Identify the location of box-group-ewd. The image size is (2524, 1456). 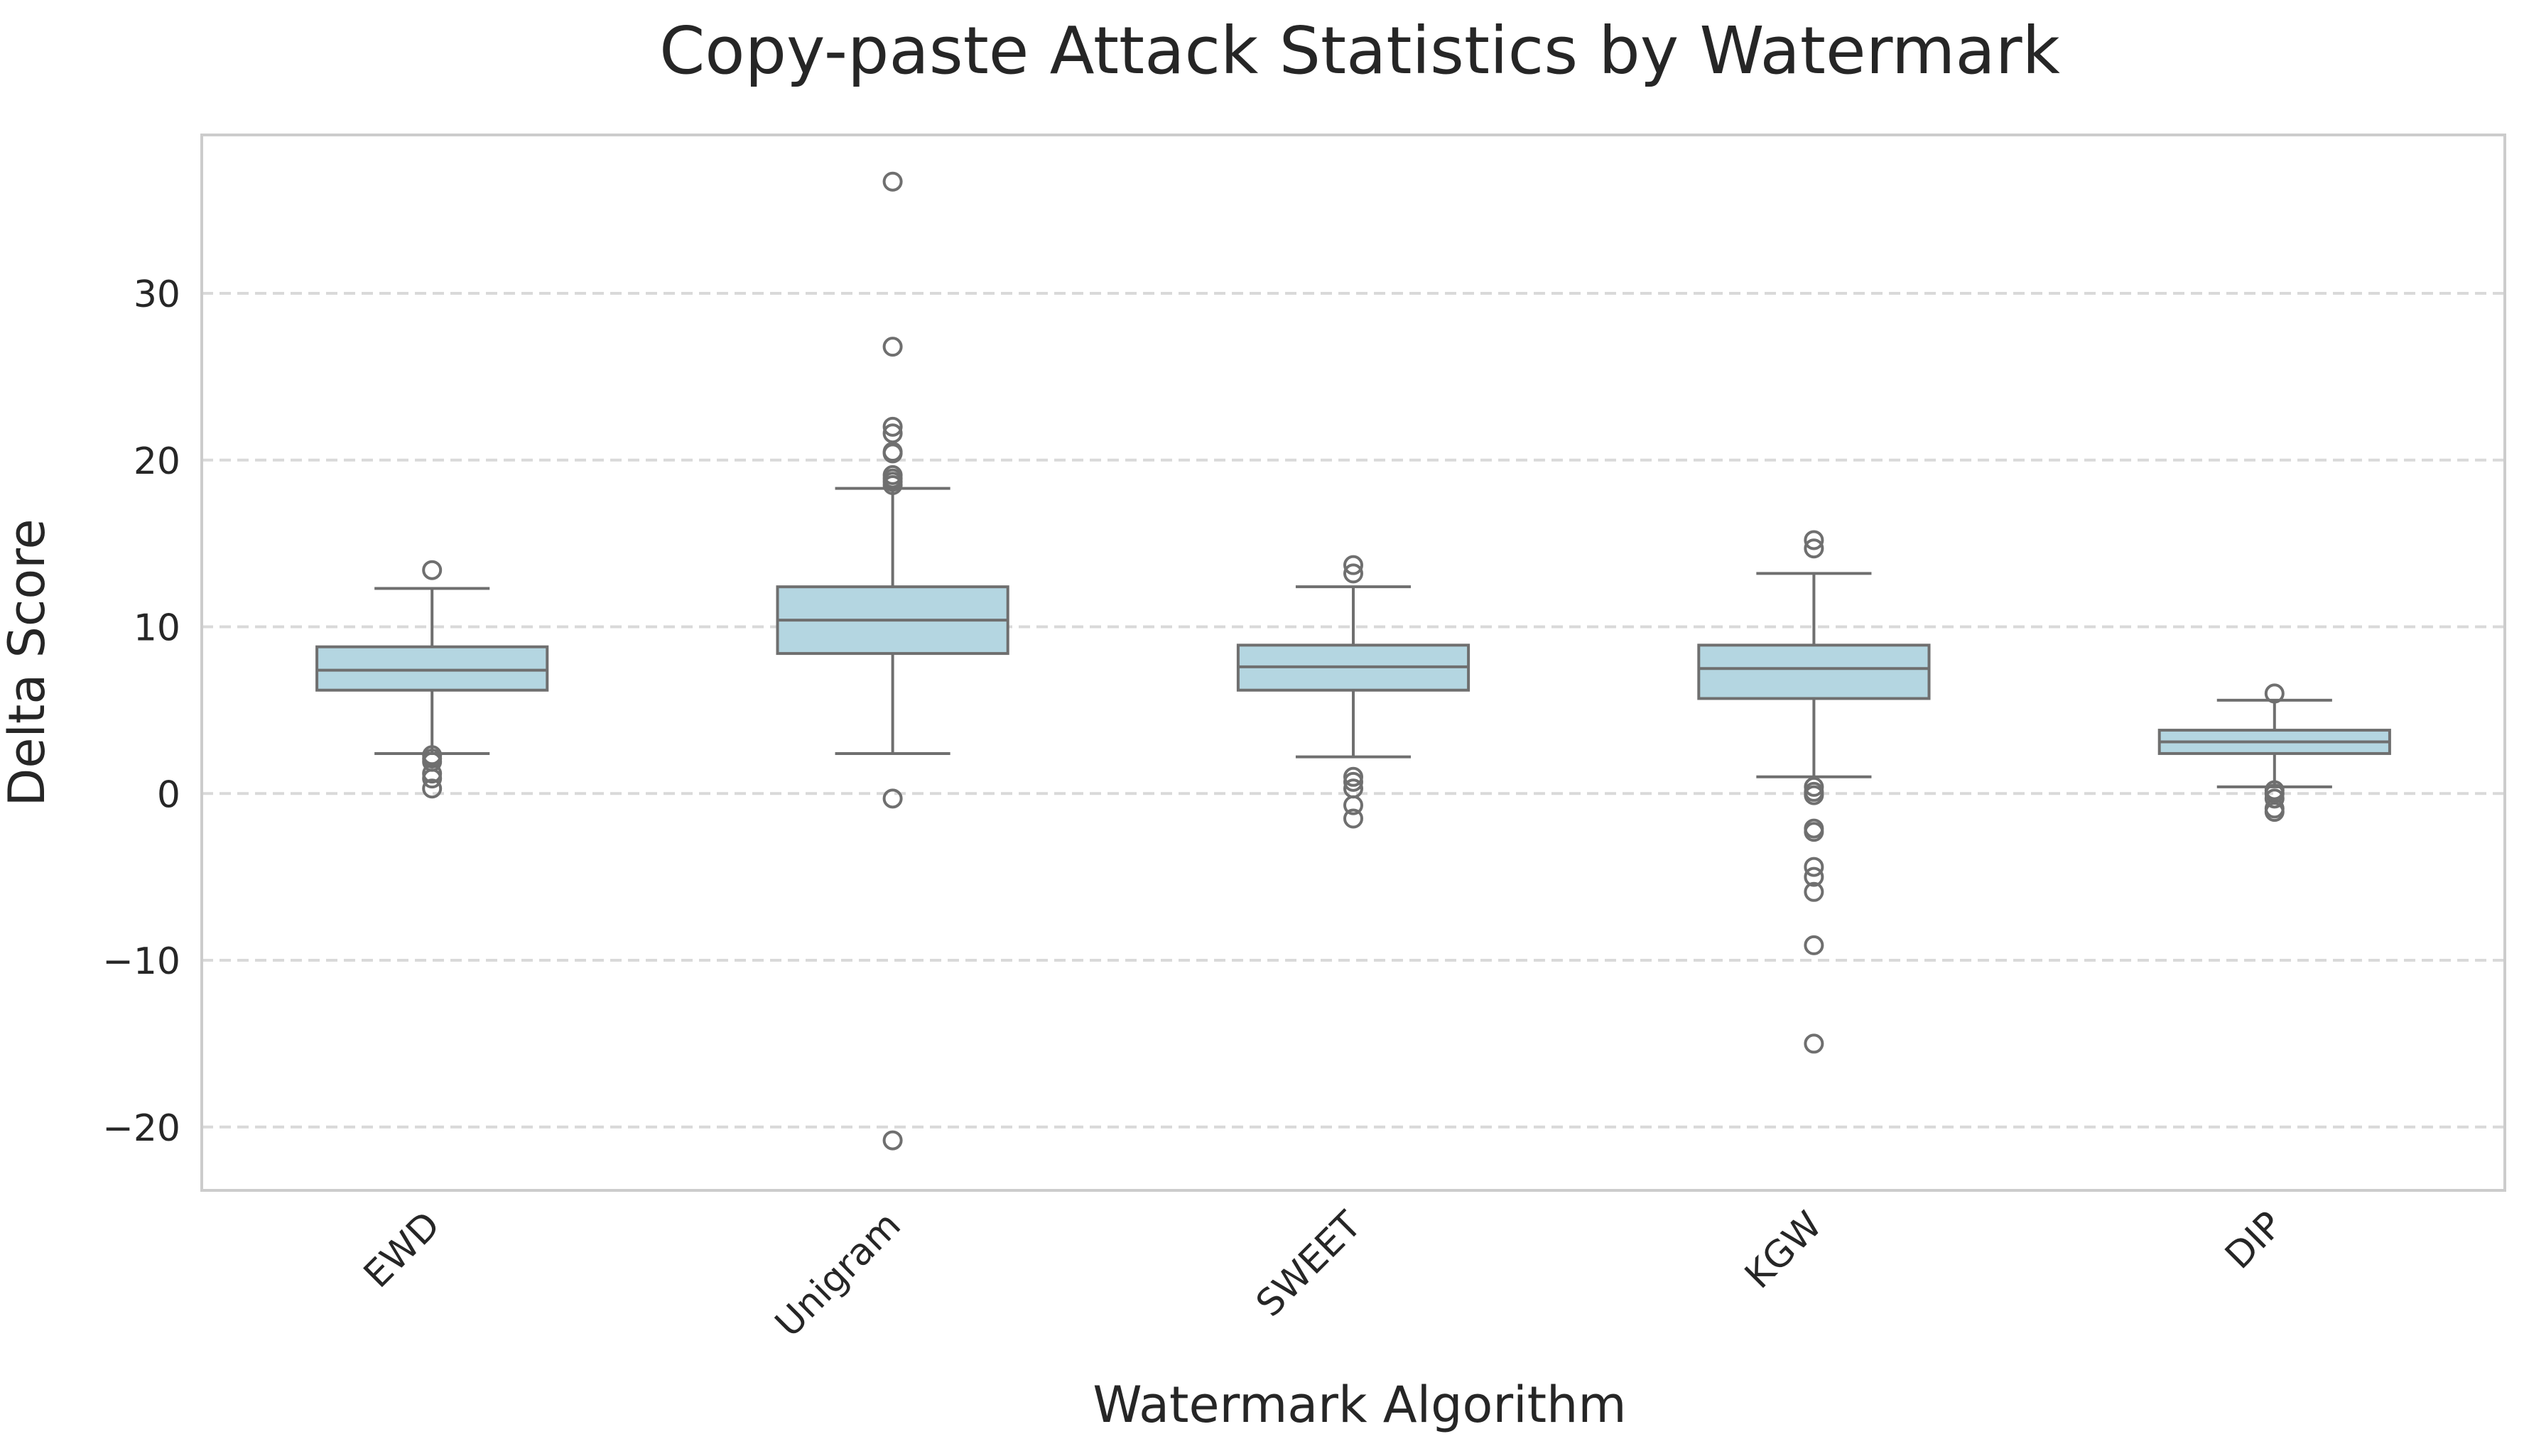
(432, 679).